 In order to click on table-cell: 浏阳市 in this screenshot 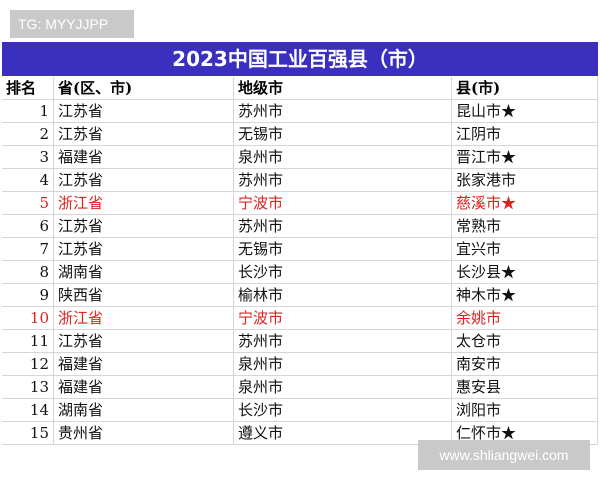, I will do `click(525, 410)`.